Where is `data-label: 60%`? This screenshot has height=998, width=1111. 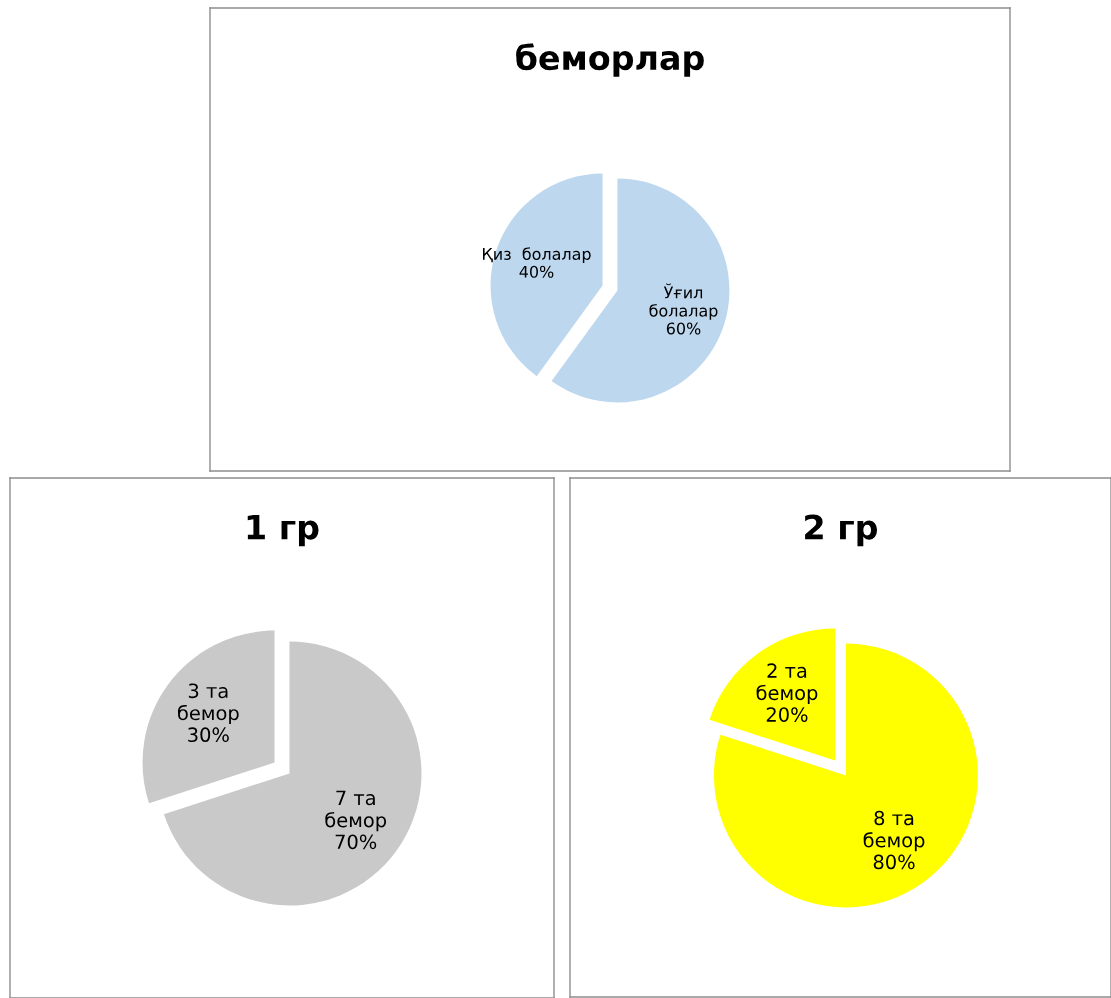
data-label: 60% is located at coordinates (683, 328).